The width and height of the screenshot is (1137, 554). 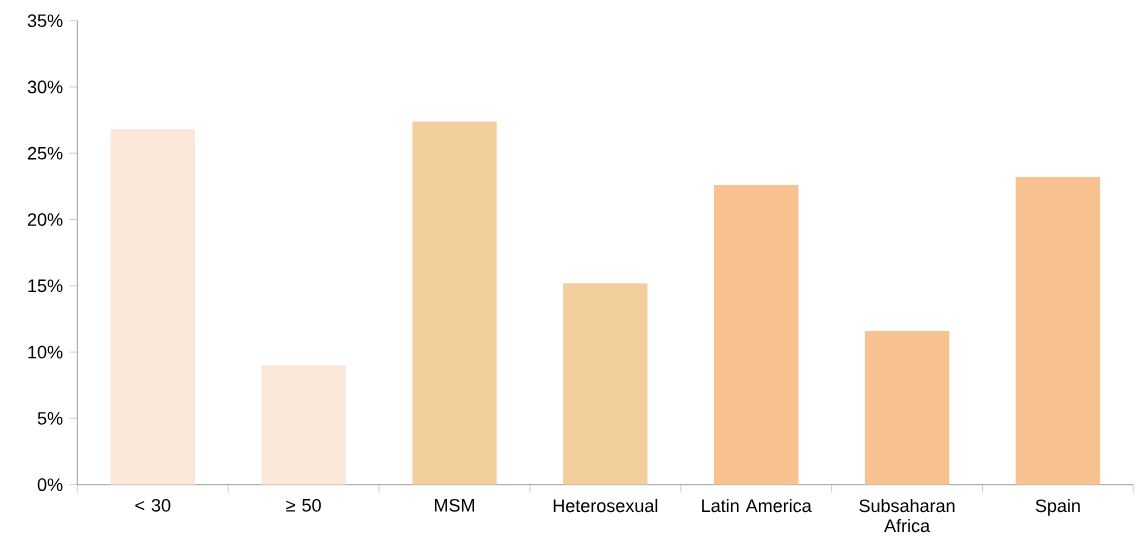 I want to click on x-tick-label: ≥ 50, so click(x=303, y=505).